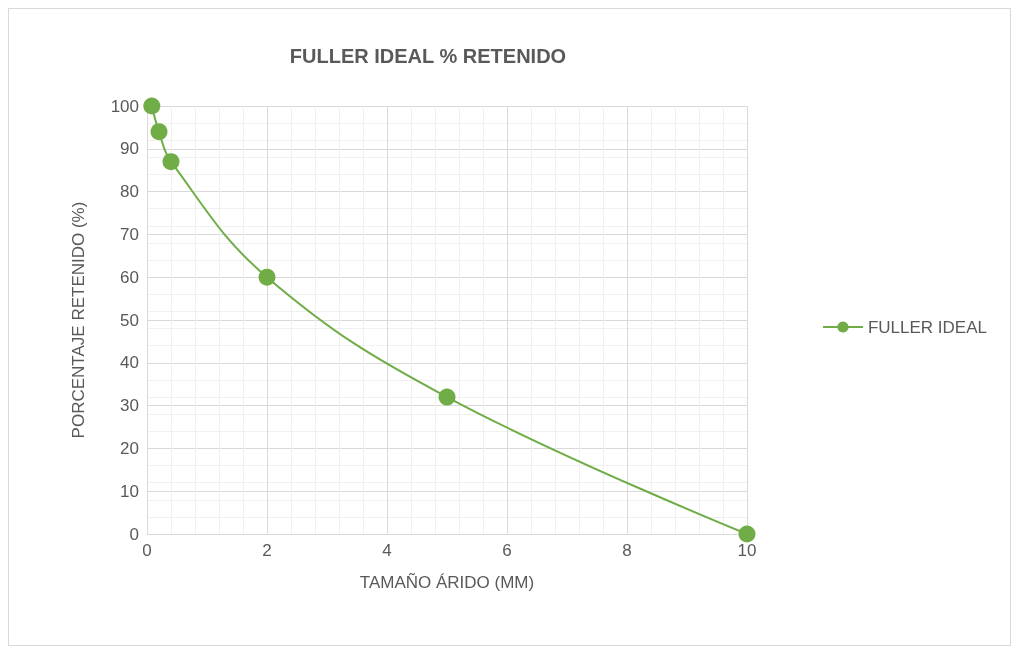 This screenshot has width=1019, height=654. I want to click on y-tick-label: 10, so click(129, 491).